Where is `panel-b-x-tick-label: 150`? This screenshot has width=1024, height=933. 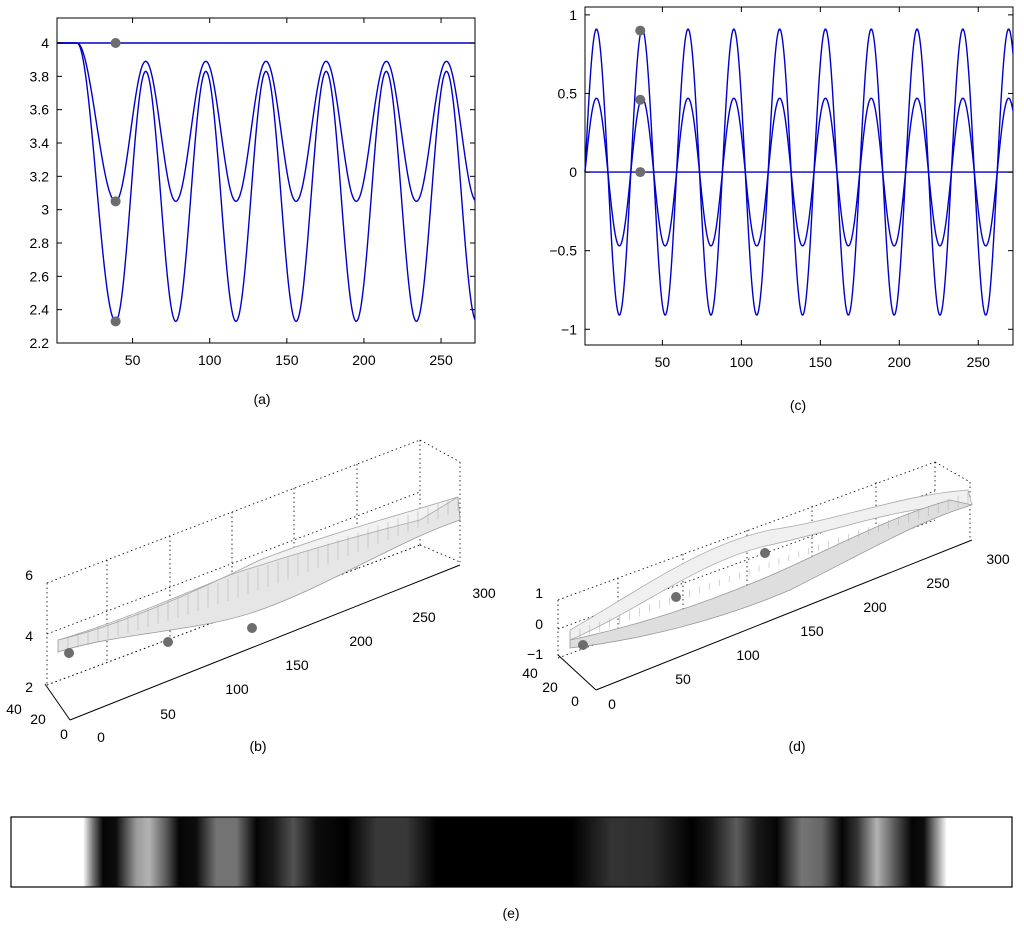 panel-b-x-tick-label: 150 is located at coordinates (297, 665).